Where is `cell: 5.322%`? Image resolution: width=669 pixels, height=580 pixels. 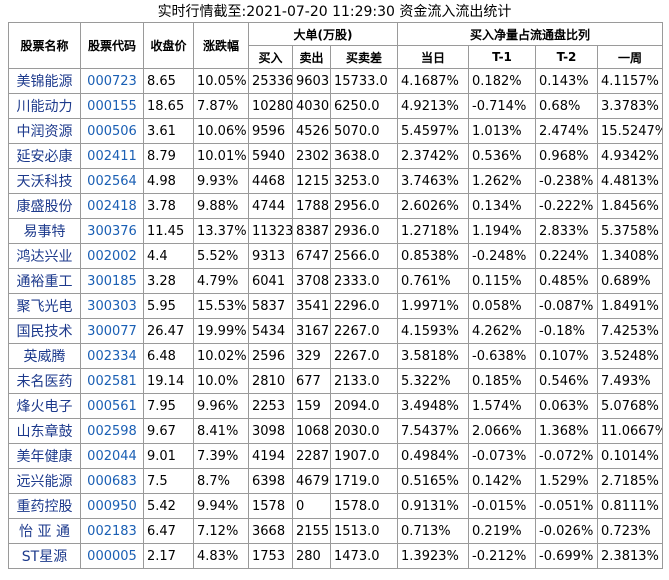
cell: 5.322% is located at coordinates (433, 381).